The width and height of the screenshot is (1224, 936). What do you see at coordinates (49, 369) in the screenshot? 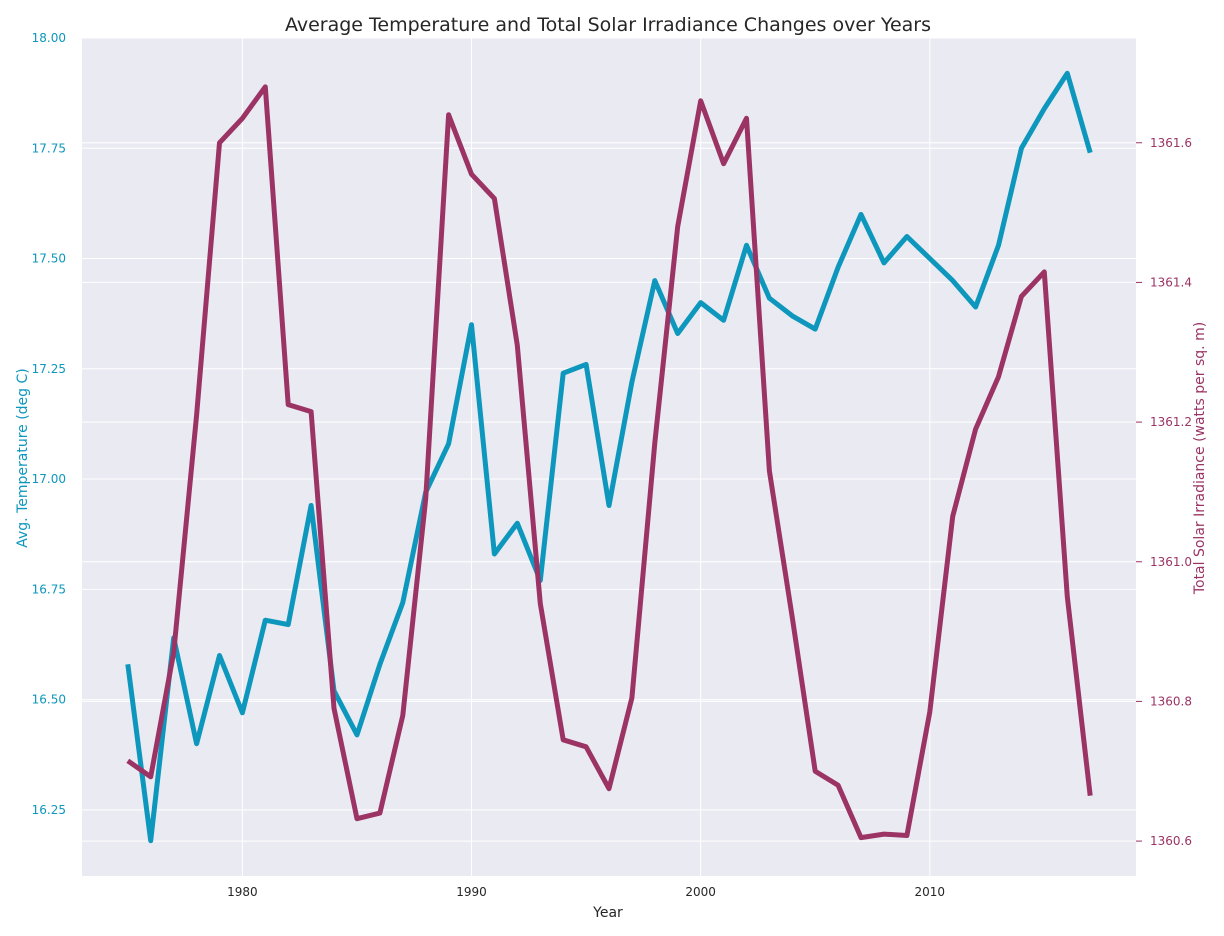
I see `left-y-tick-label: 17.25` at bounding box center [49, 369].